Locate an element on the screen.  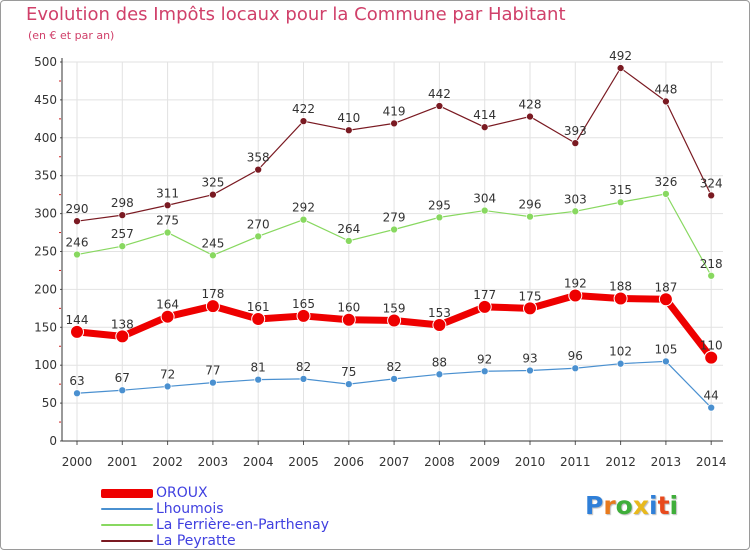
y-tick-label: 300 is located at coordinates (45, 214).